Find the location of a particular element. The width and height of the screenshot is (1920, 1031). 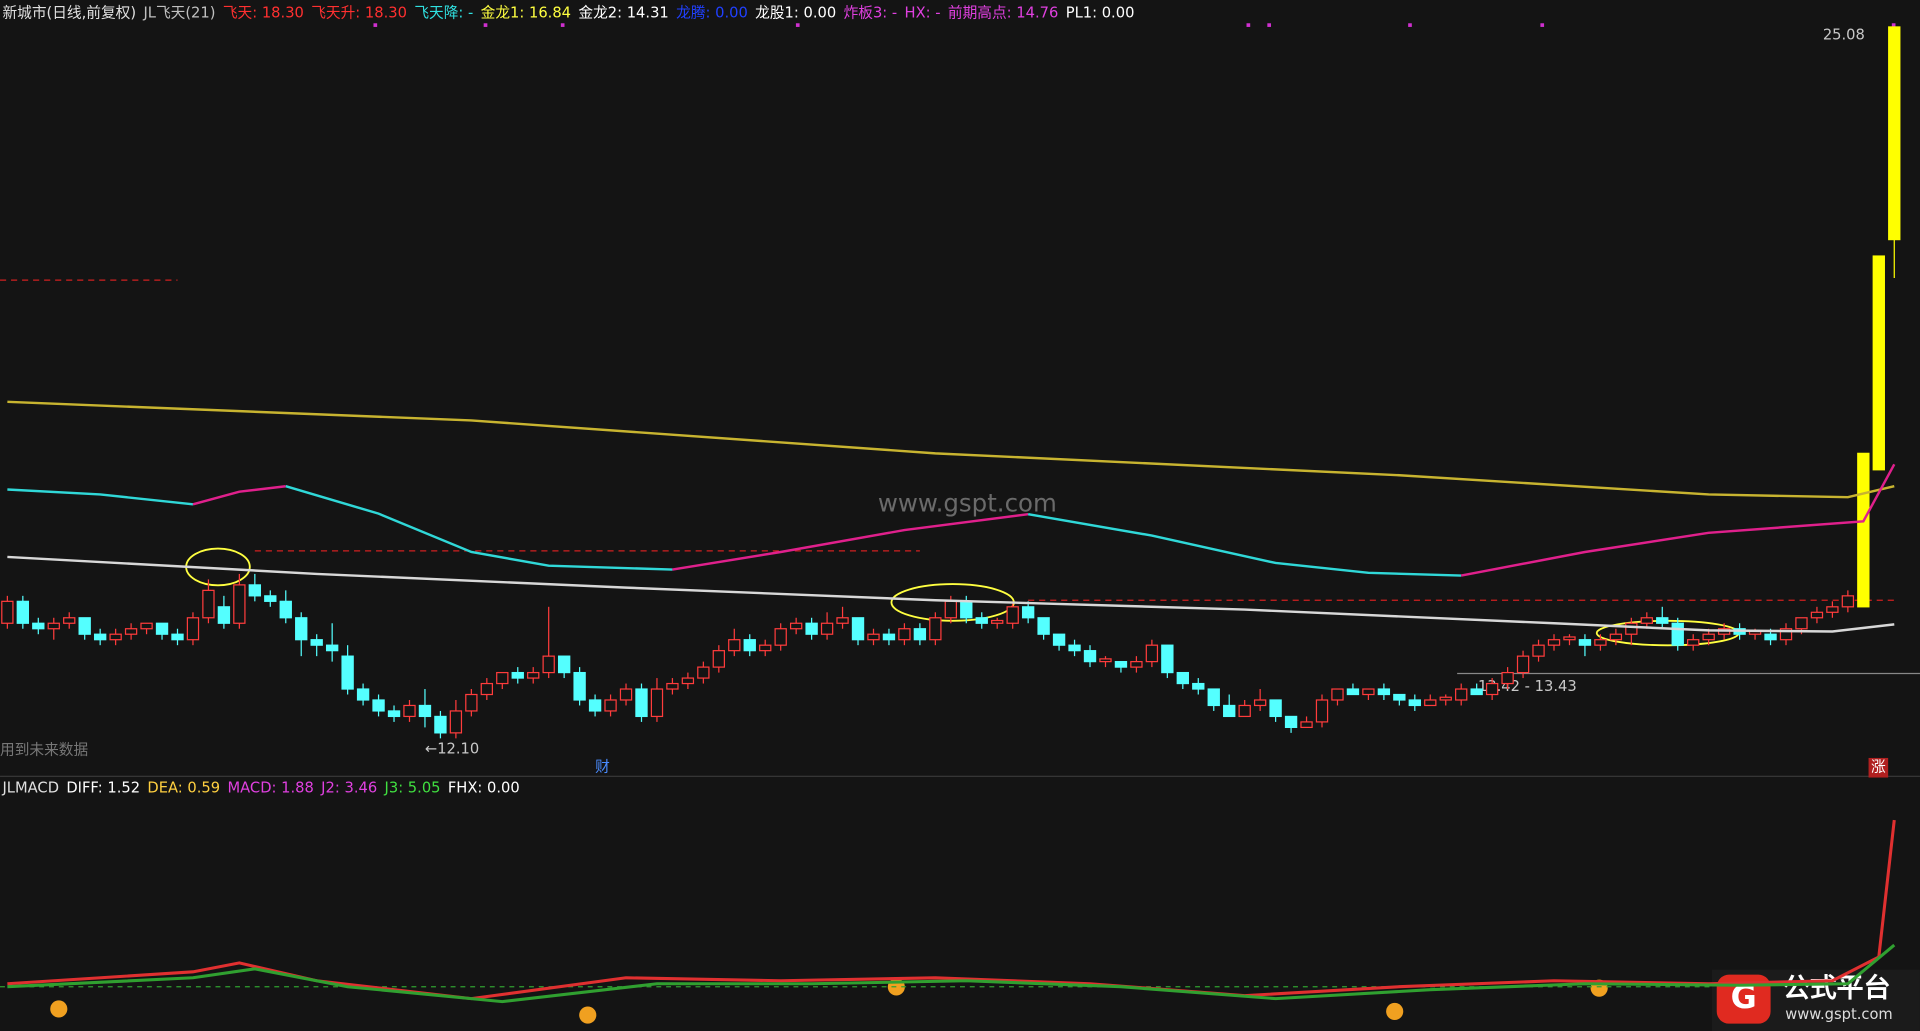

signal-dots is located at coordinates (1134, 25).